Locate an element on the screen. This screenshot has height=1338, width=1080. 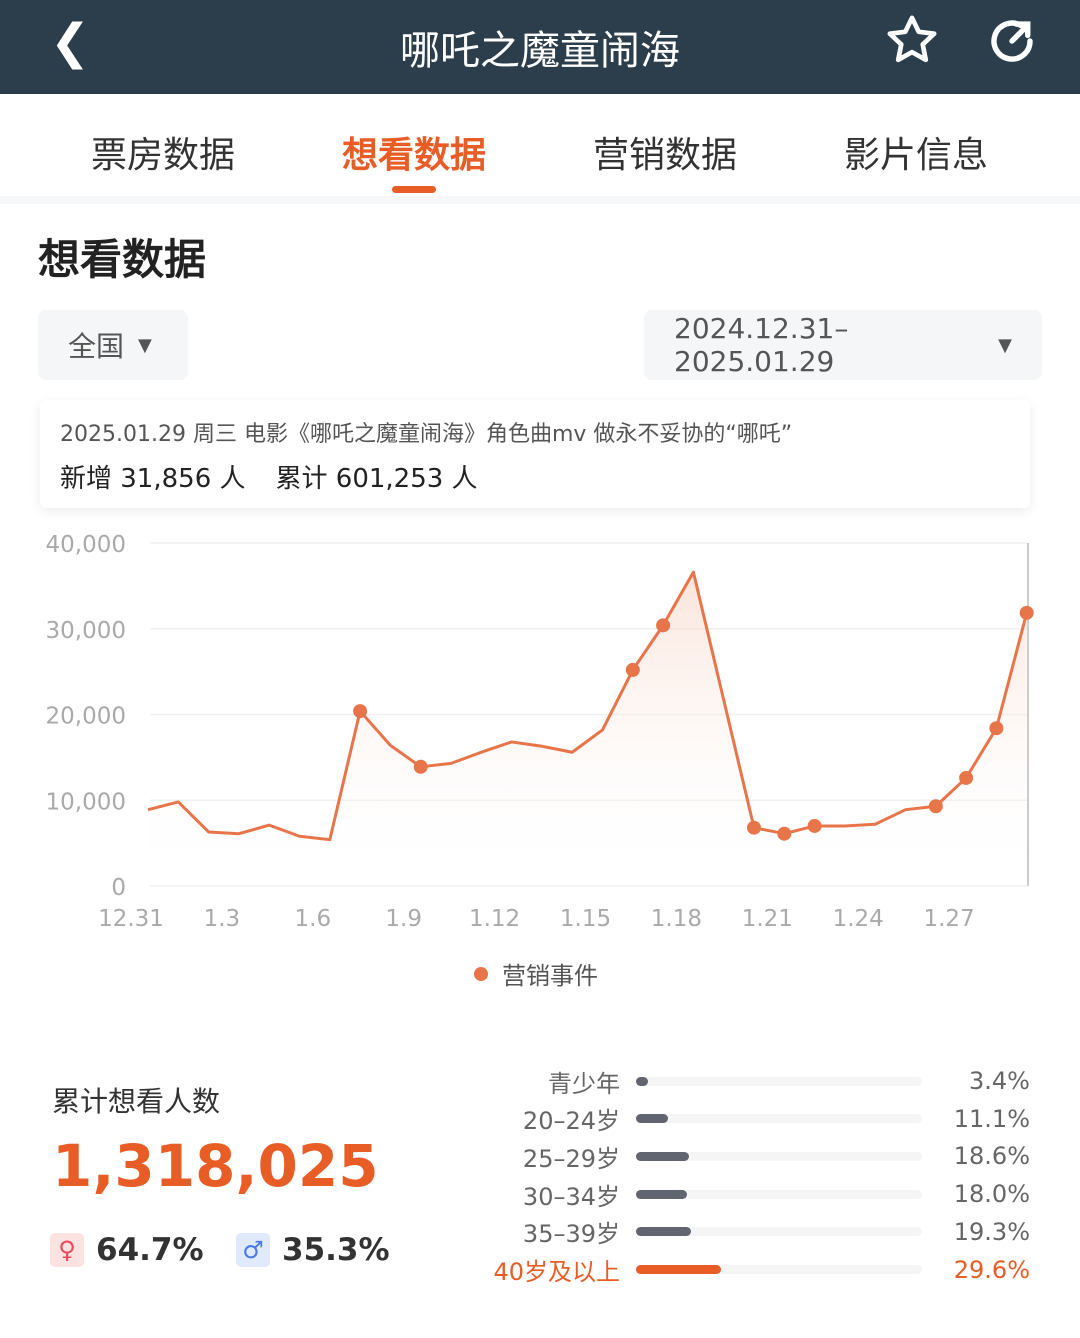
age-row: 20–24岁 11.1% is located at coordinates (755, 1119).